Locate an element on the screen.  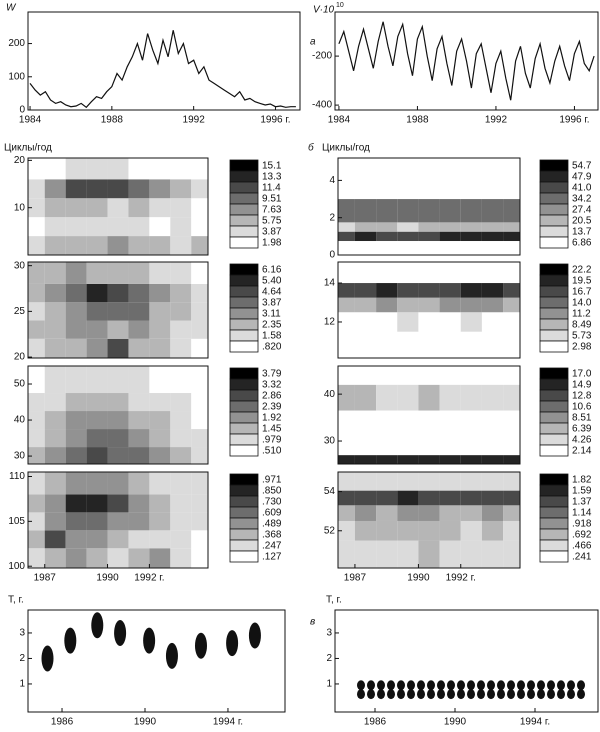
colorbar-label: 22.2 is located at coordinates (582, 270).